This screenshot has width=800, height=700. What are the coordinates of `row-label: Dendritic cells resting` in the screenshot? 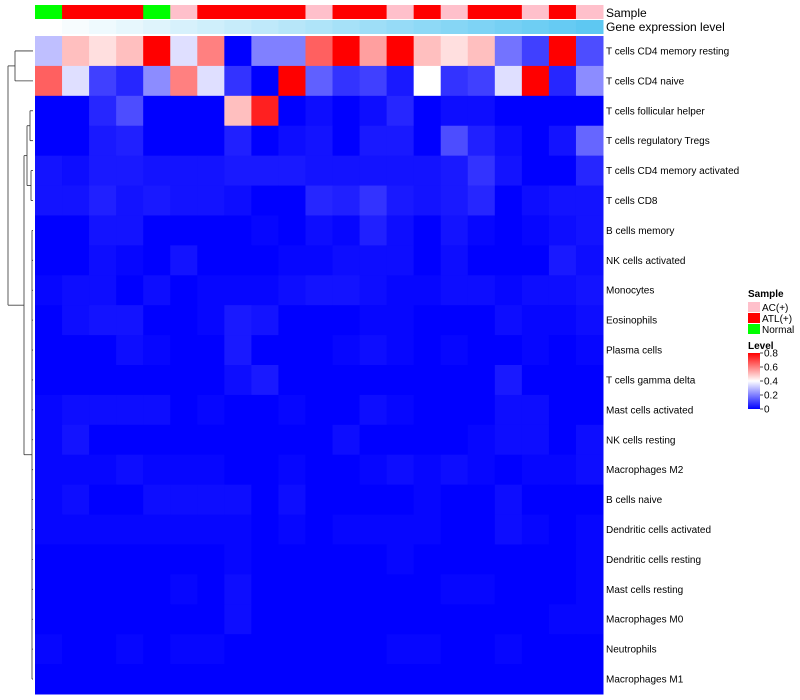 It's located at (653, 560).